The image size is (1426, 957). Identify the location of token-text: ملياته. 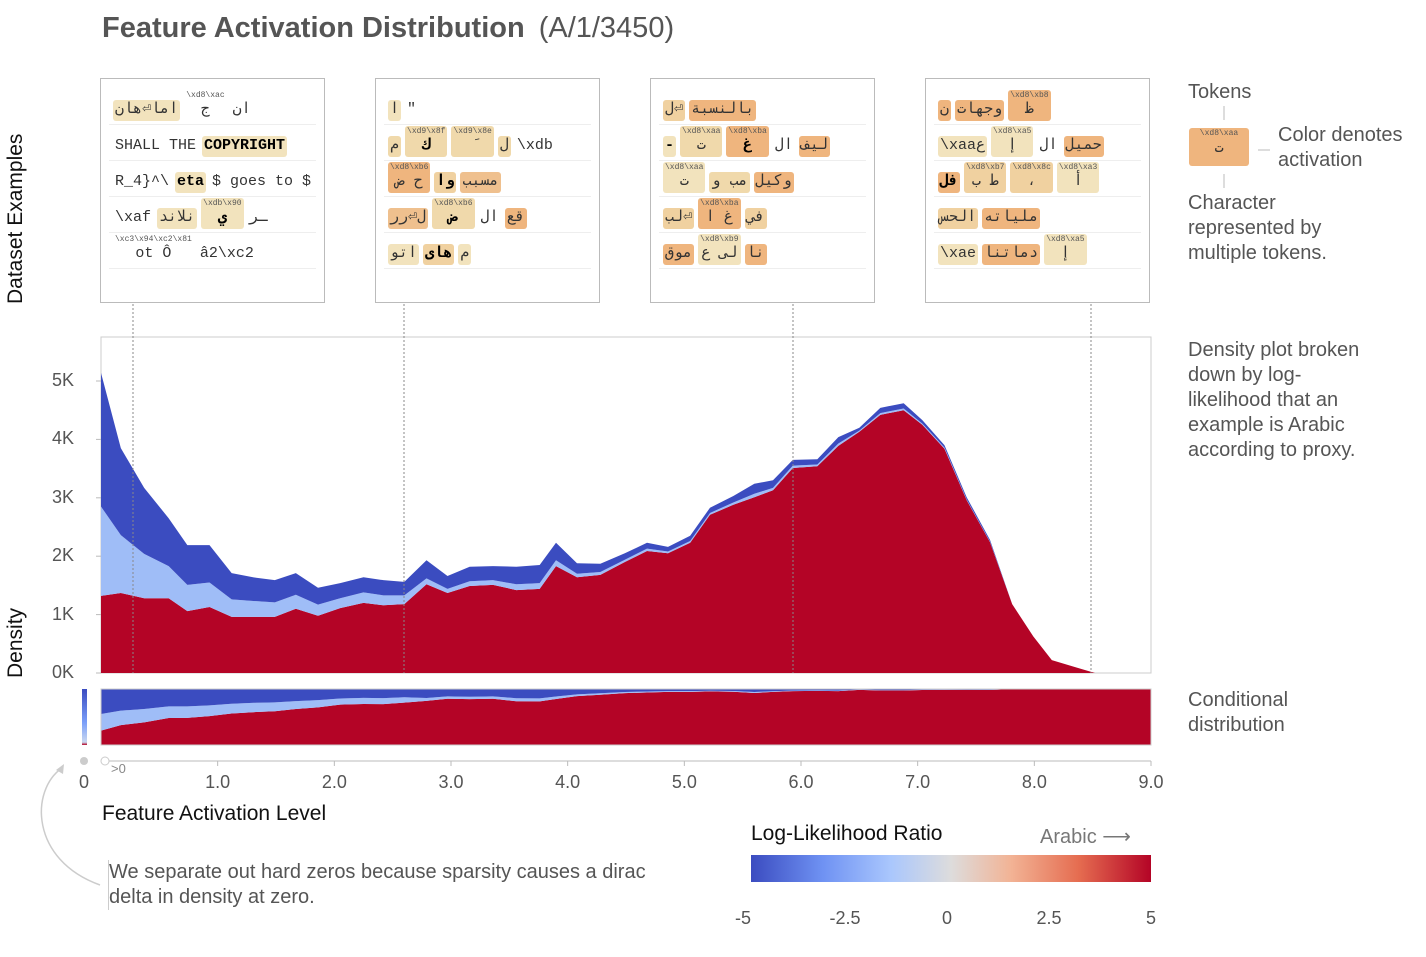
(1011, 217).